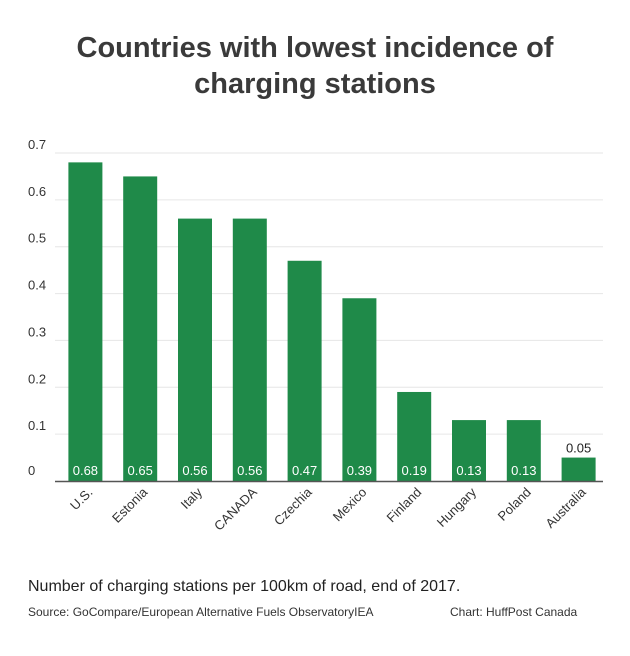 The height and width of the screenshot is (656, 630). Describe the element at coordinates (81, 499) in the screenshot. I see `x-tick-label: U.S.` at that location.